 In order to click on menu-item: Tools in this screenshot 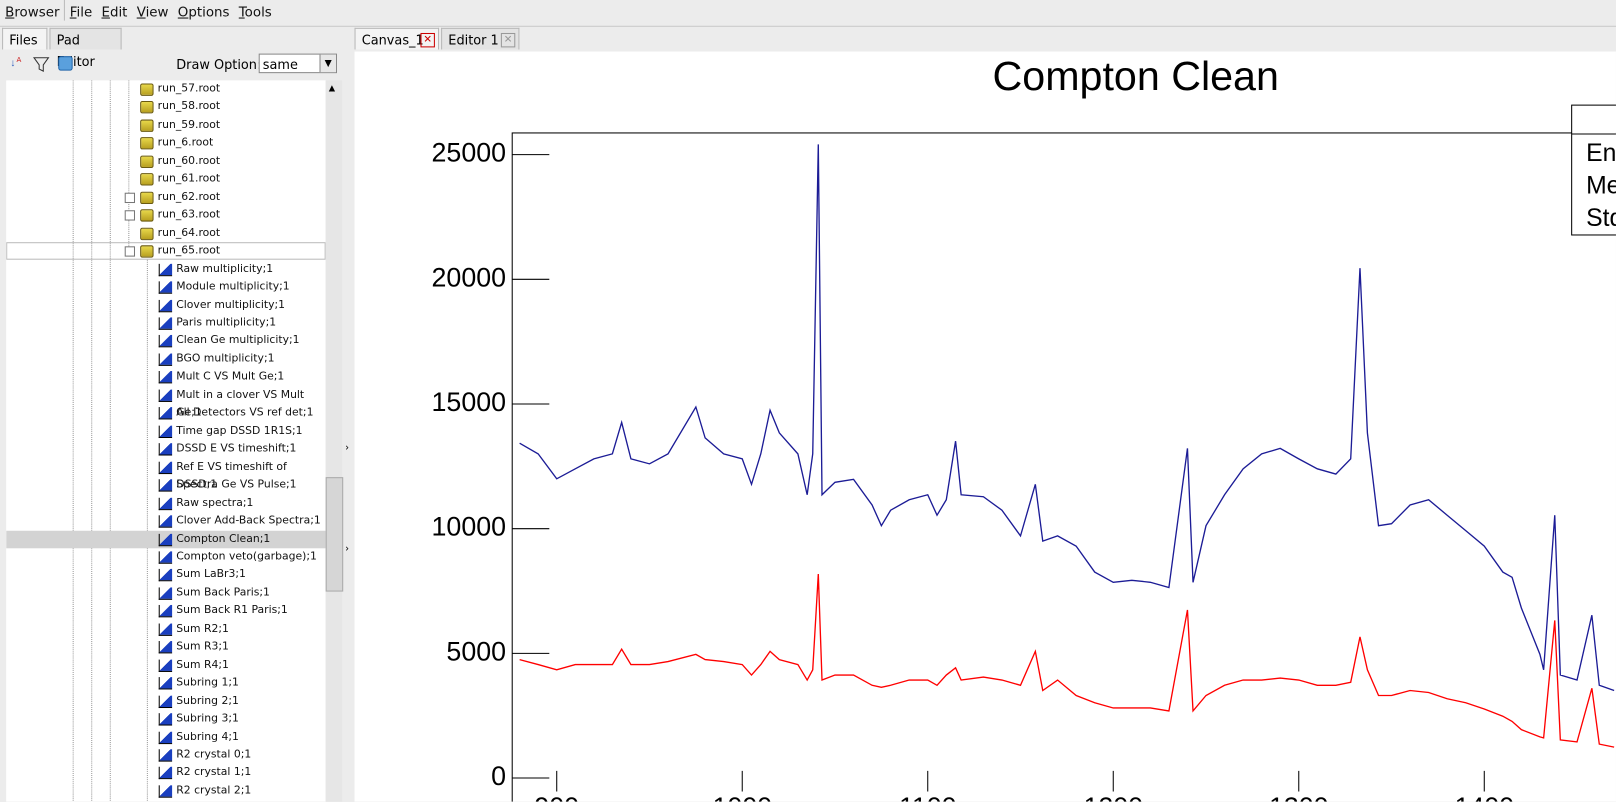, I will do `click(255, 13)`.